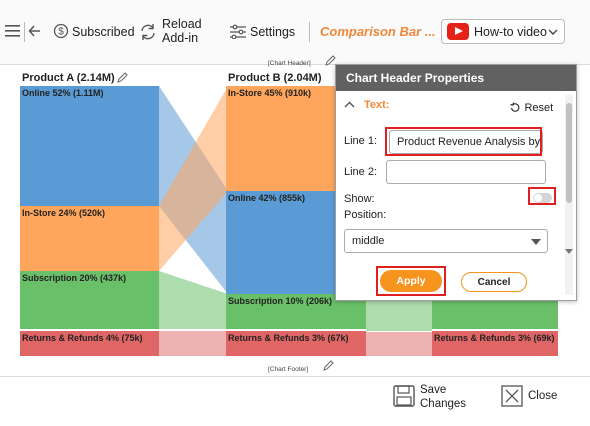 Image resolution: width=590 pixels, height=426 pixels. Describe the element at coordinates (368, 241) in the screenshot. I see `position-value: middle` at that location.